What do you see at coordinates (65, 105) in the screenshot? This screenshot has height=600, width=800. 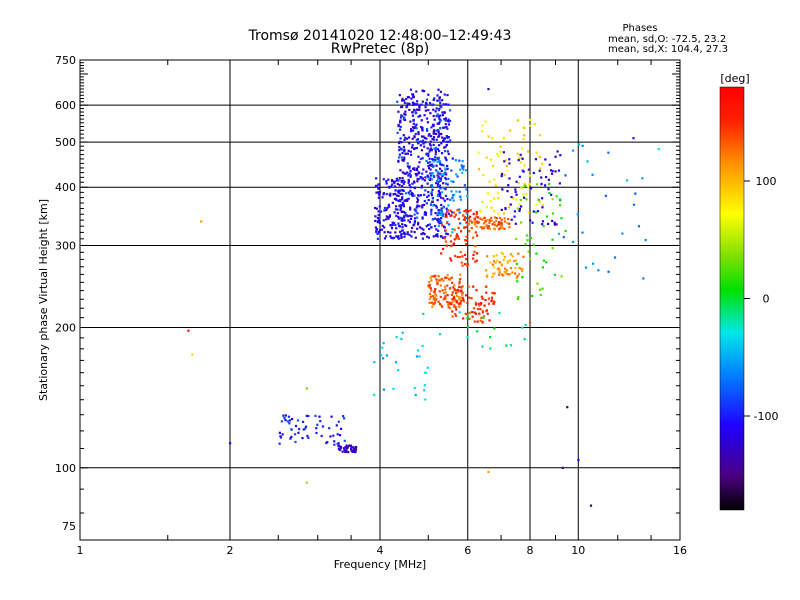 I see `y-tick-label: 600` at bounding box center [65, 105].